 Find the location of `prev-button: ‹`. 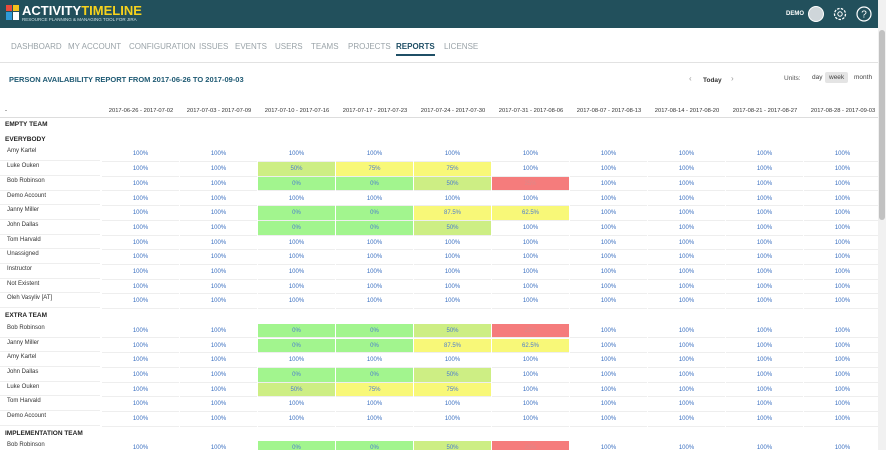

prev-button: ‹ is located at coordinates (690, 78).